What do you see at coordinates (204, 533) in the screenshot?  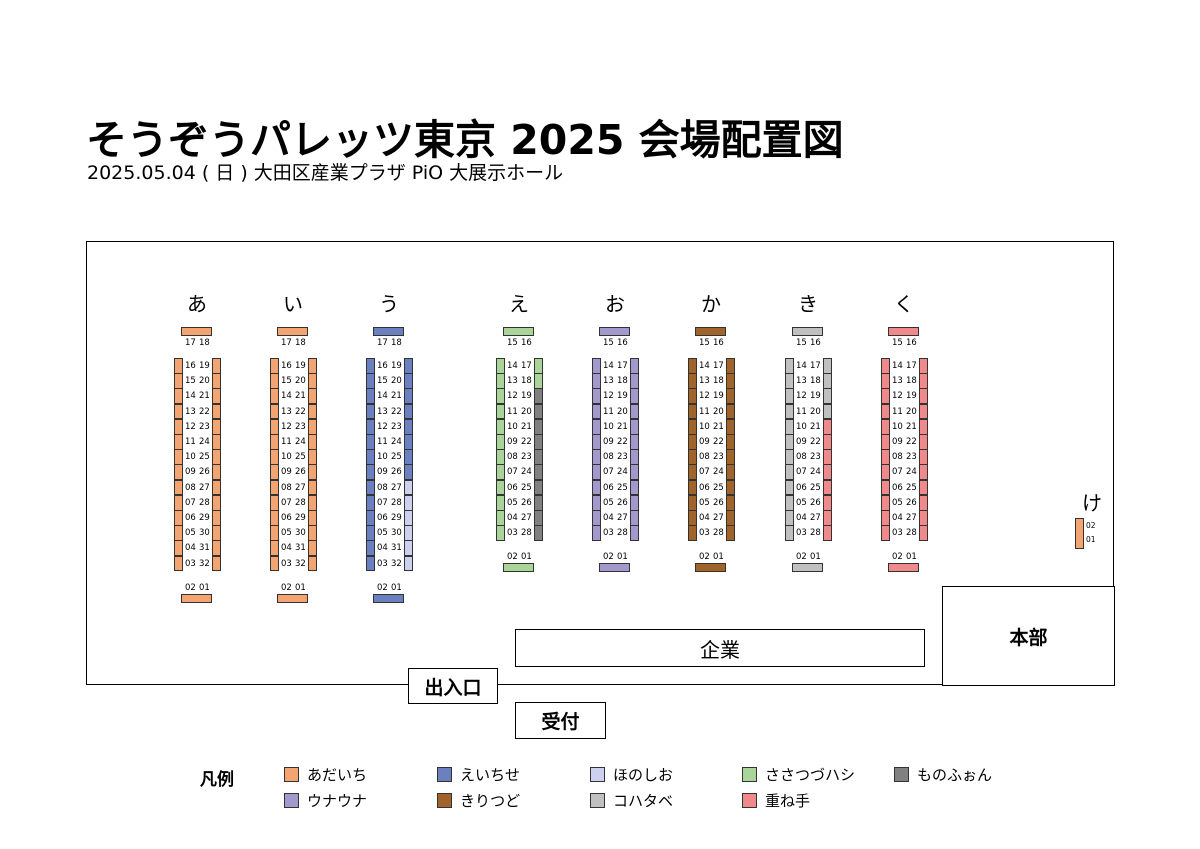 I see `booth-number: 30` at bounding box center [204, 533].